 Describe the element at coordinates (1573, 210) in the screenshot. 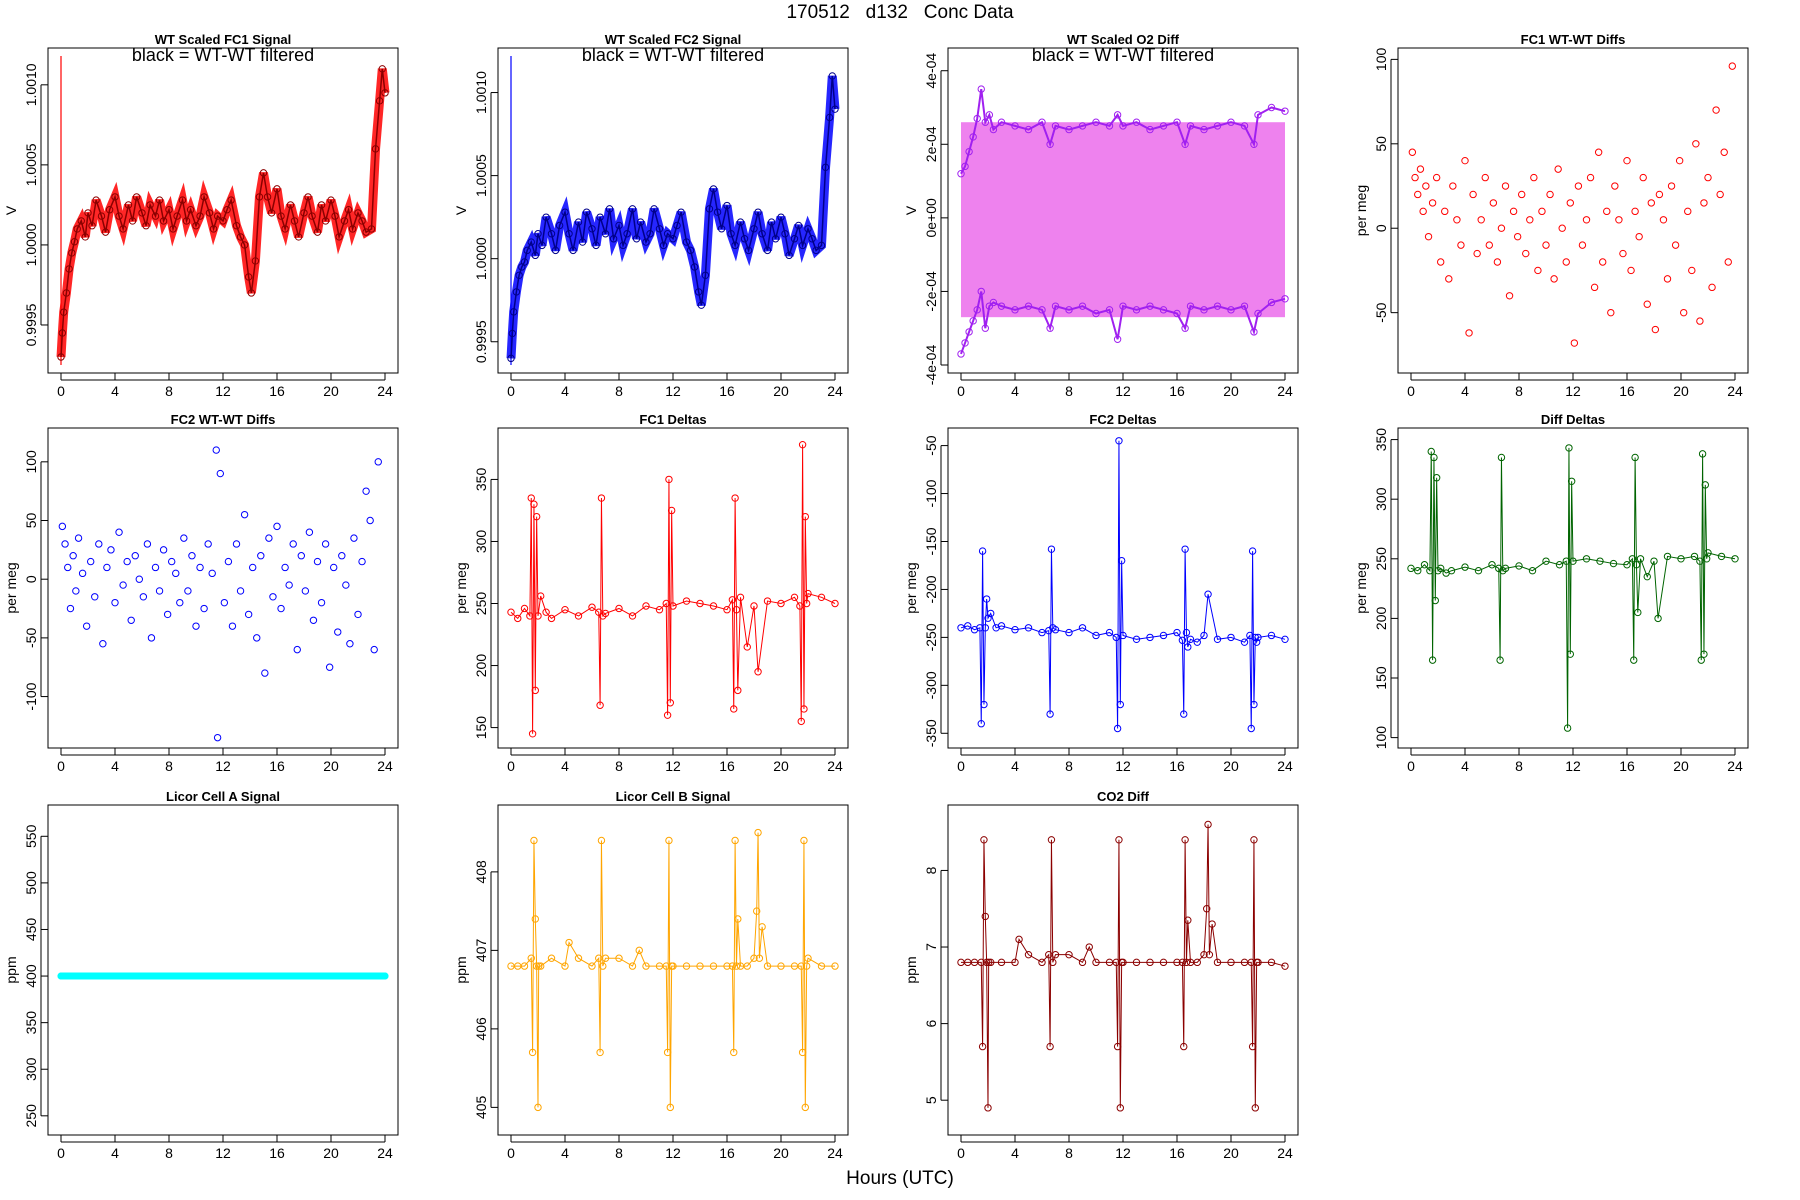

I see `plot-frame` at that location.